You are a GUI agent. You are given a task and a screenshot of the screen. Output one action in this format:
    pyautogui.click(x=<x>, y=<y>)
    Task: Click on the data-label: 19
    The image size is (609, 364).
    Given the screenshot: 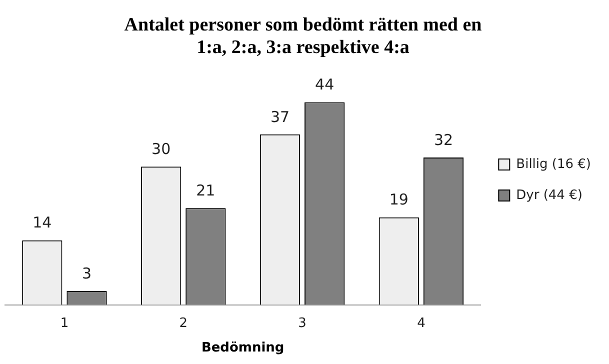 What is the action you would take?
    pyautogui.click(x=398, y=199)
    